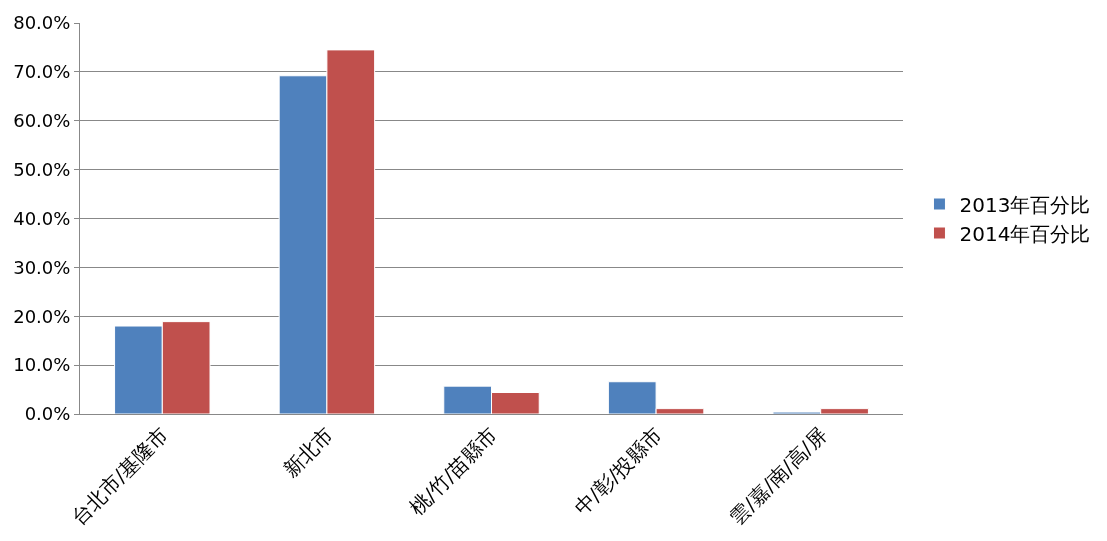 This screenshot has height=541, width=1107. I want to click on legend-label: 2014年百分比, so click(1025, 233).